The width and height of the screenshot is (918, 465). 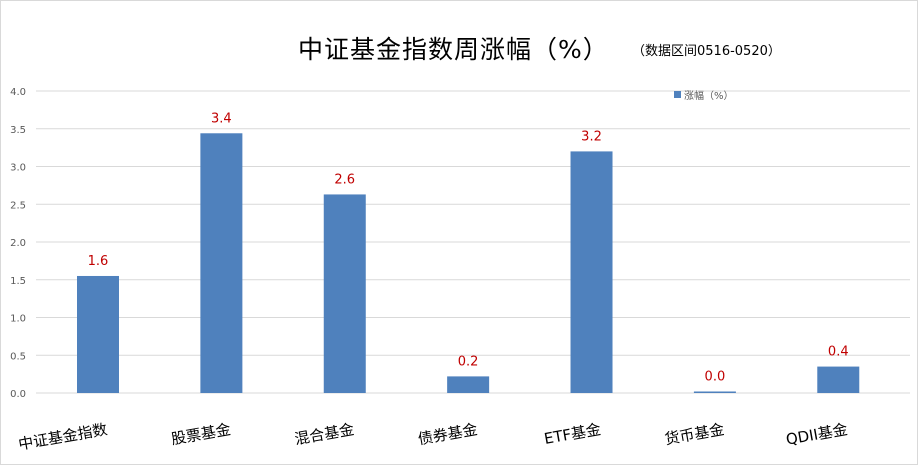 I want to click on x-tick-label: 中证基金指数, so click(x=63, y=436).